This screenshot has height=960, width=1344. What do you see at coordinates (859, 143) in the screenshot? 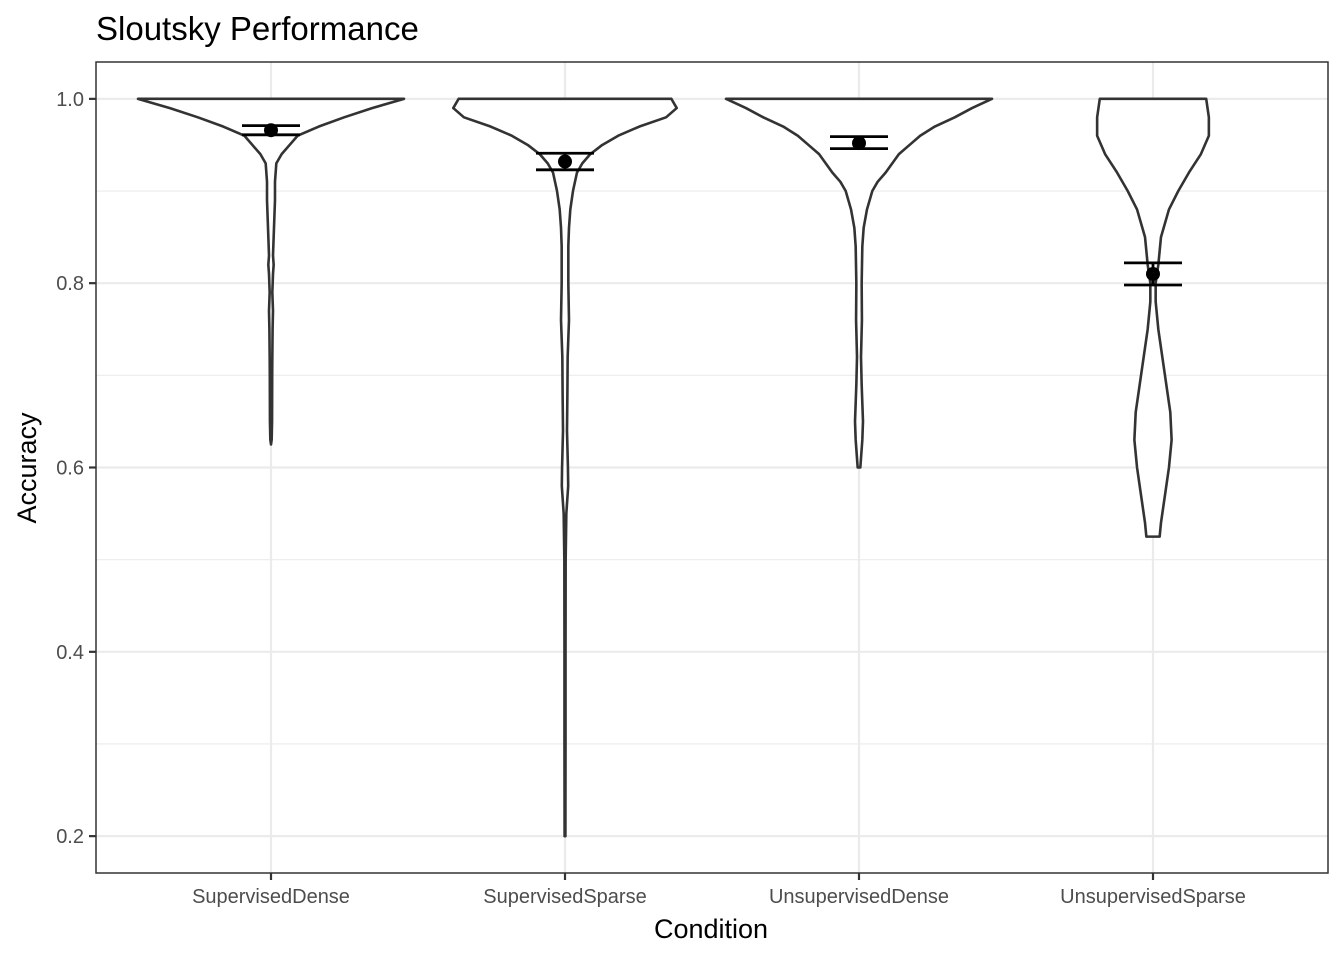
I see `mean-point-UnsupervisedDense` at bounding box center [859, 143].